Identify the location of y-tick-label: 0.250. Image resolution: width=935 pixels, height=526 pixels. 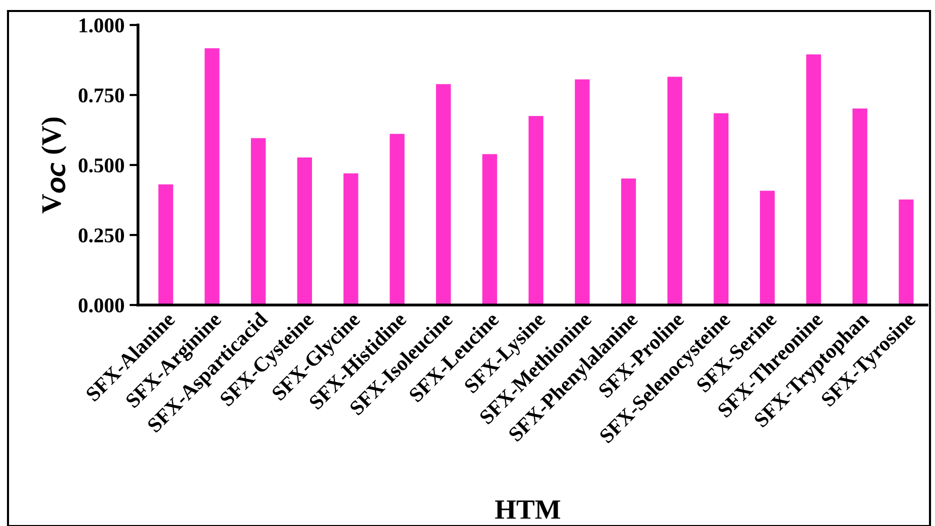
(101, 235).